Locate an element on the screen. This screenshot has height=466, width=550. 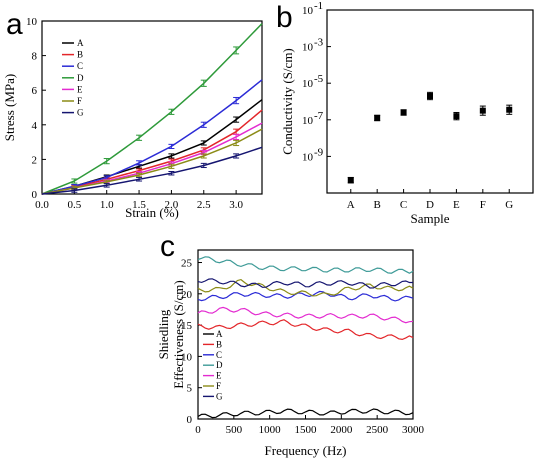
panel-c-plot-frame is located at coordinates (305, 334).